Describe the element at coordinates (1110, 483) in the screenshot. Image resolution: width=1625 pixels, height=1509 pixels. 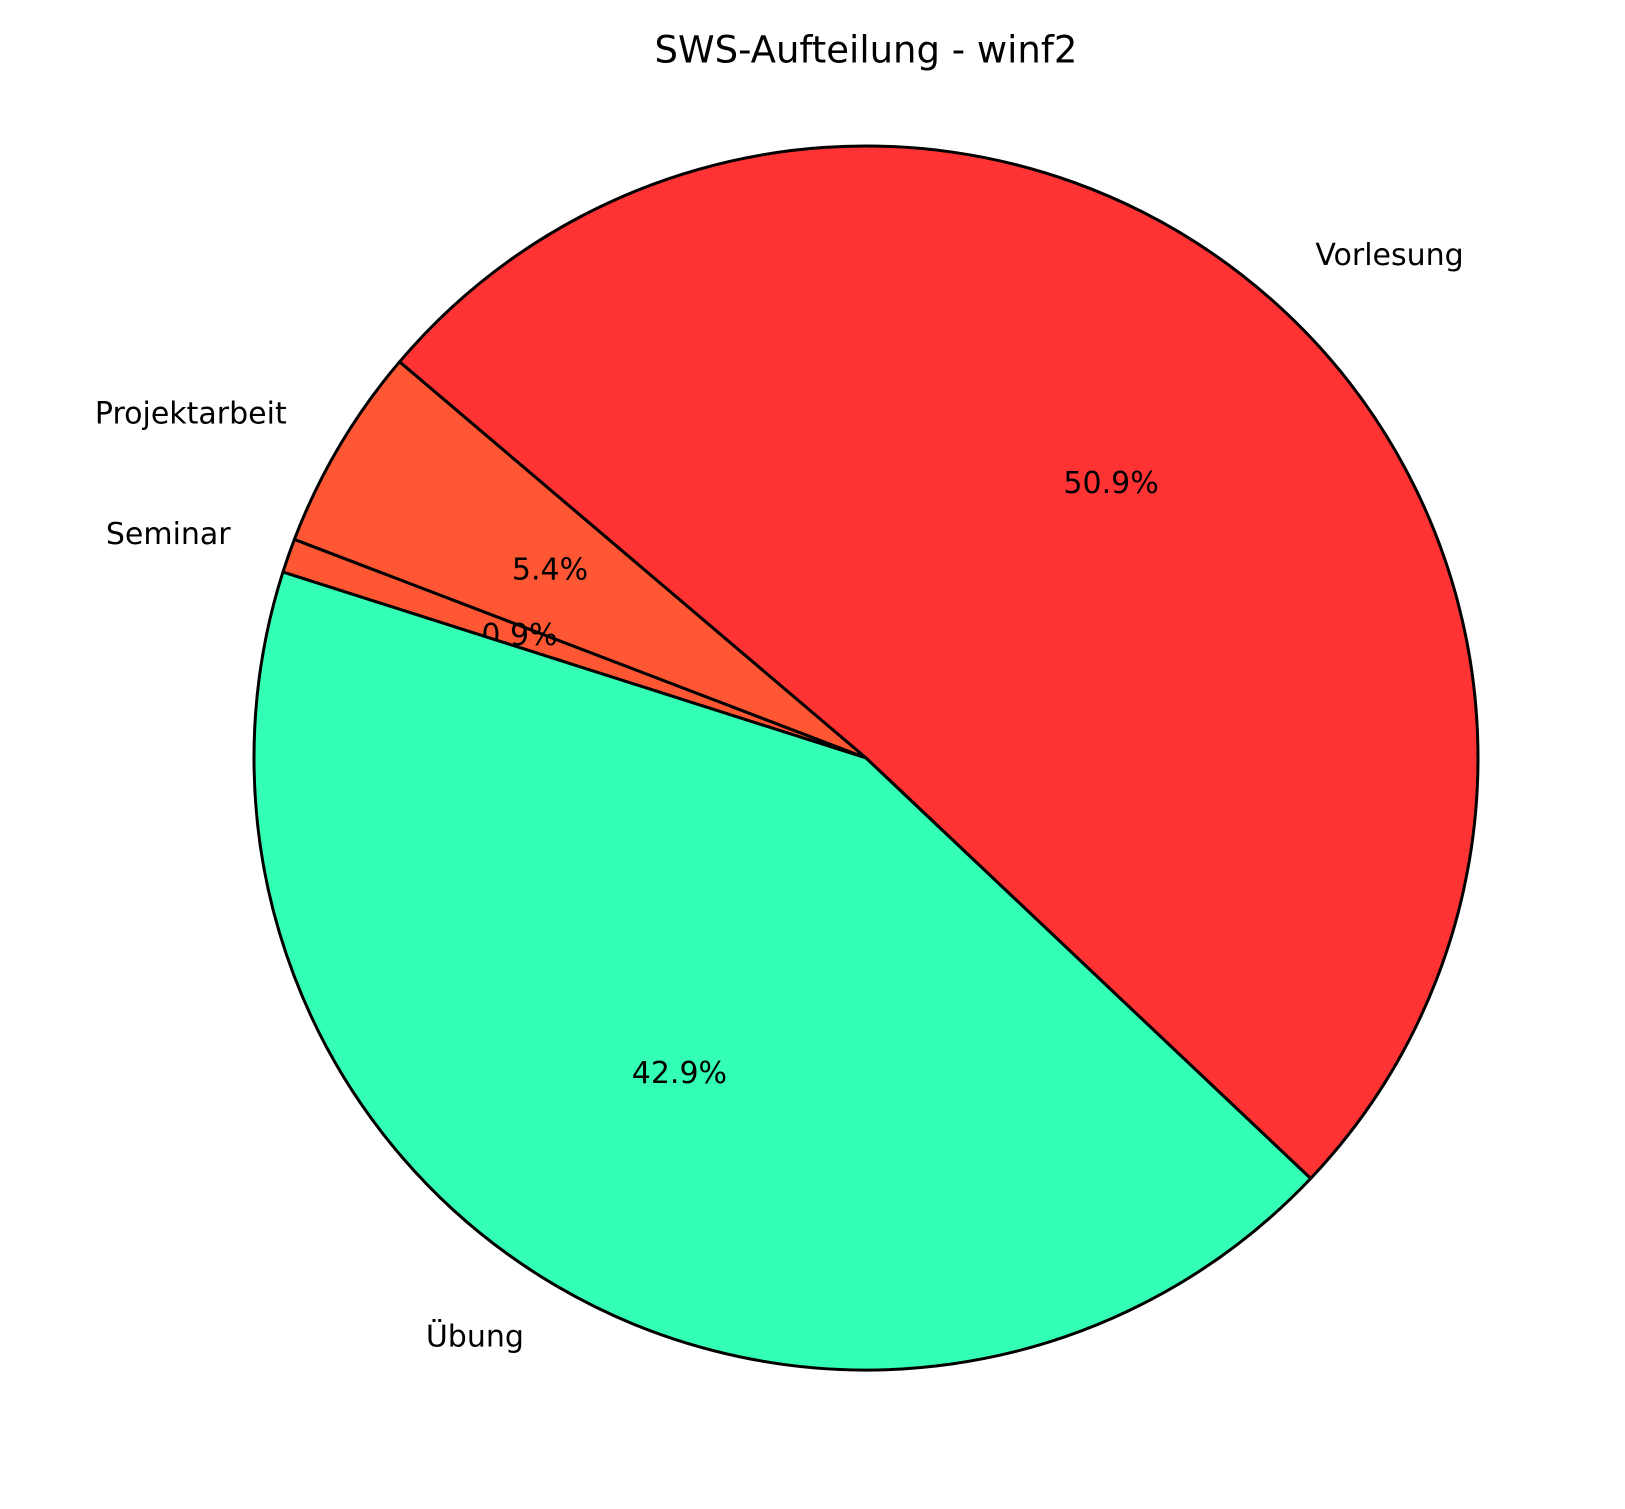
I see `percent-label: 50.9%` at that location.